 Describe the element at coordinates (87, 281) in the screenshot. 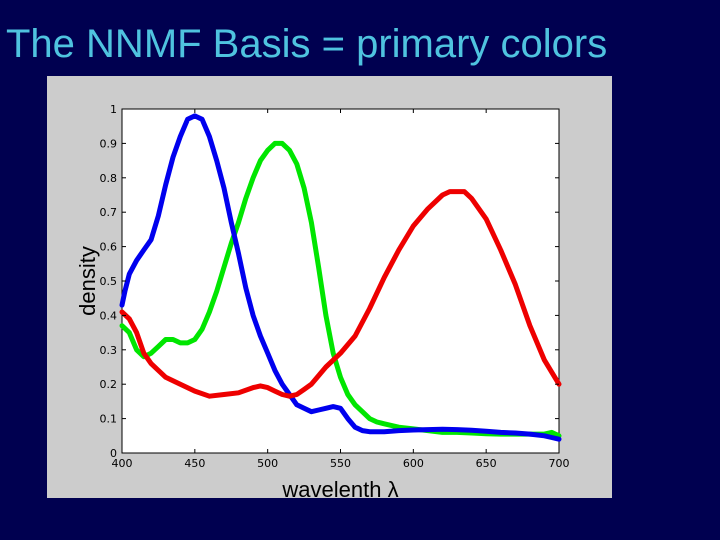

I see `y-axis-label: density` at that location.